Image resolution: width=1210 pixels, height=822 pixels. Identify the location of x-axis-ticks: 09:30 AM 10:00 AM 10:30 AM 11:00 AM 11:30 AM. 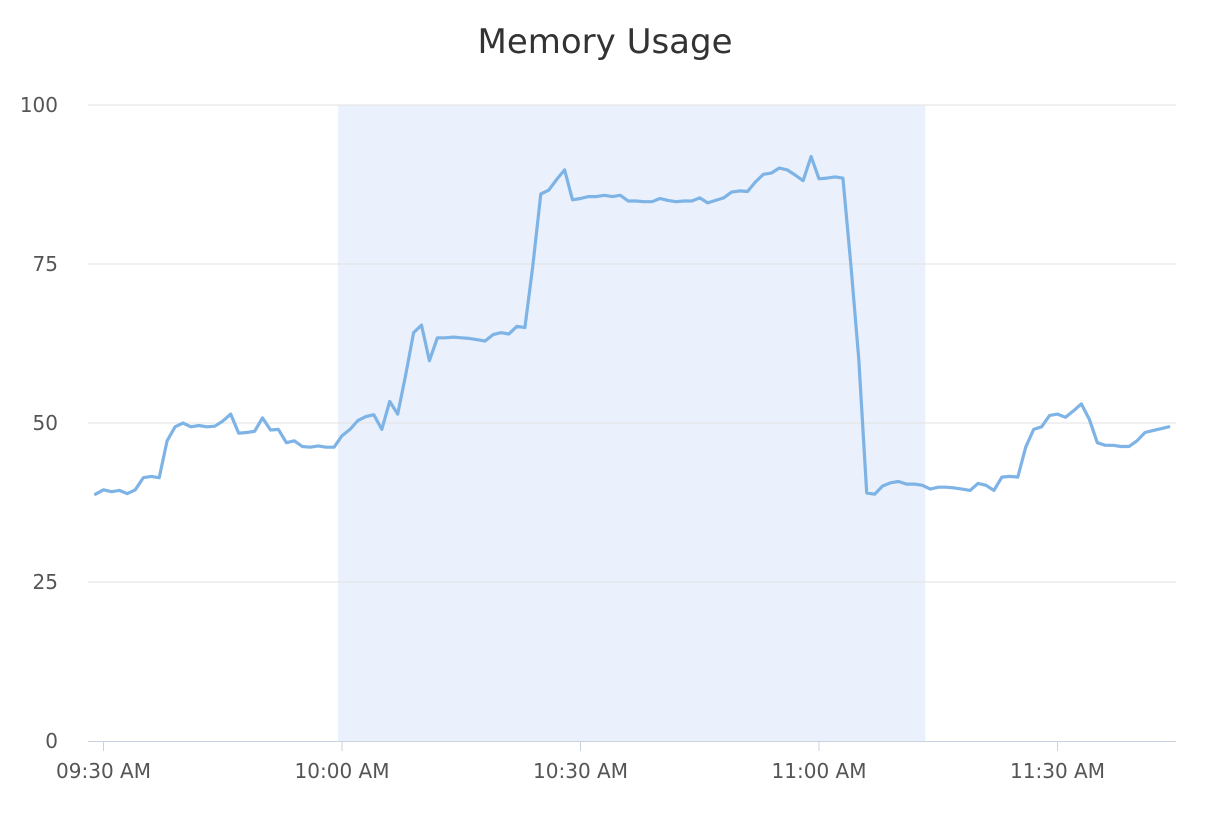
(580, 762).